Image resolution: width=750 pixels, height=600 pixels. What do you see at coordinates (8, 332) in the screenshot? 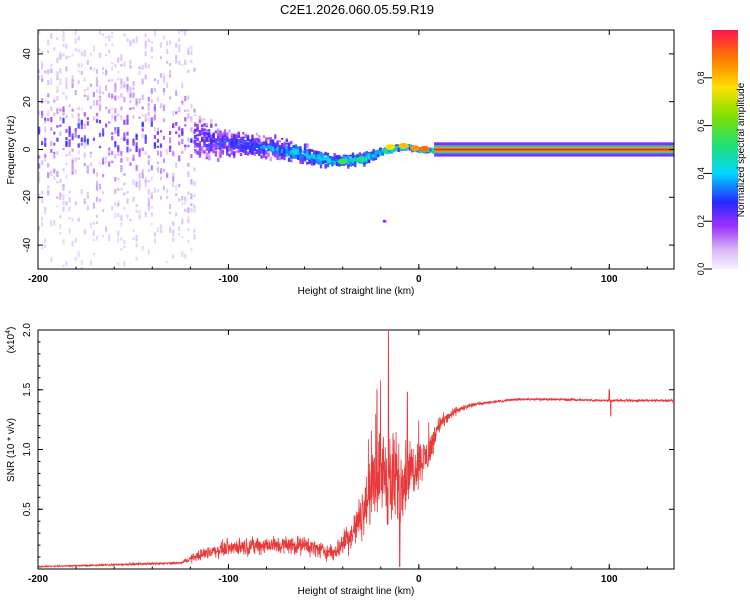
I see `snr-y-scale-exponent: 4` at bounding box center [8, 332].